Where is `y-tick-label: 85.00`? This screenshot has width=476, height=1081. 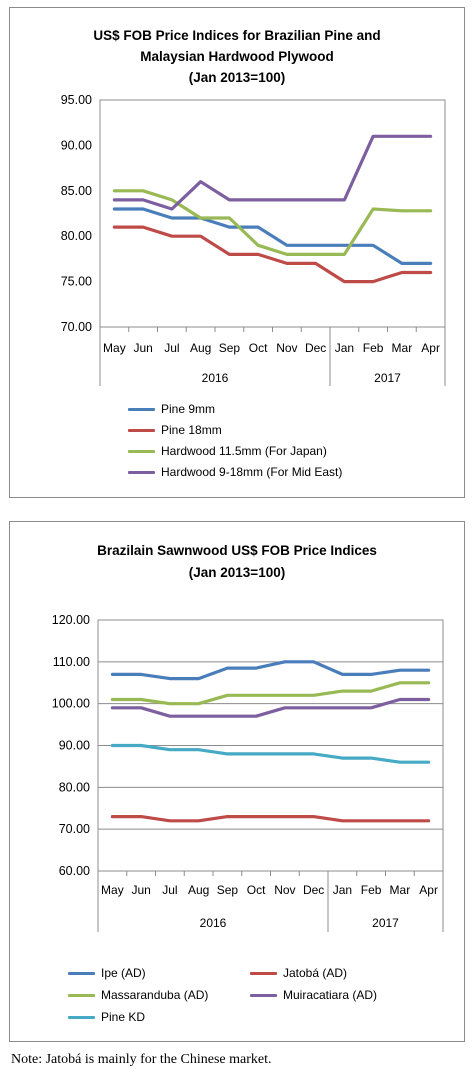 y-tick-label: 85.00 is located at coordinates (76, 191).